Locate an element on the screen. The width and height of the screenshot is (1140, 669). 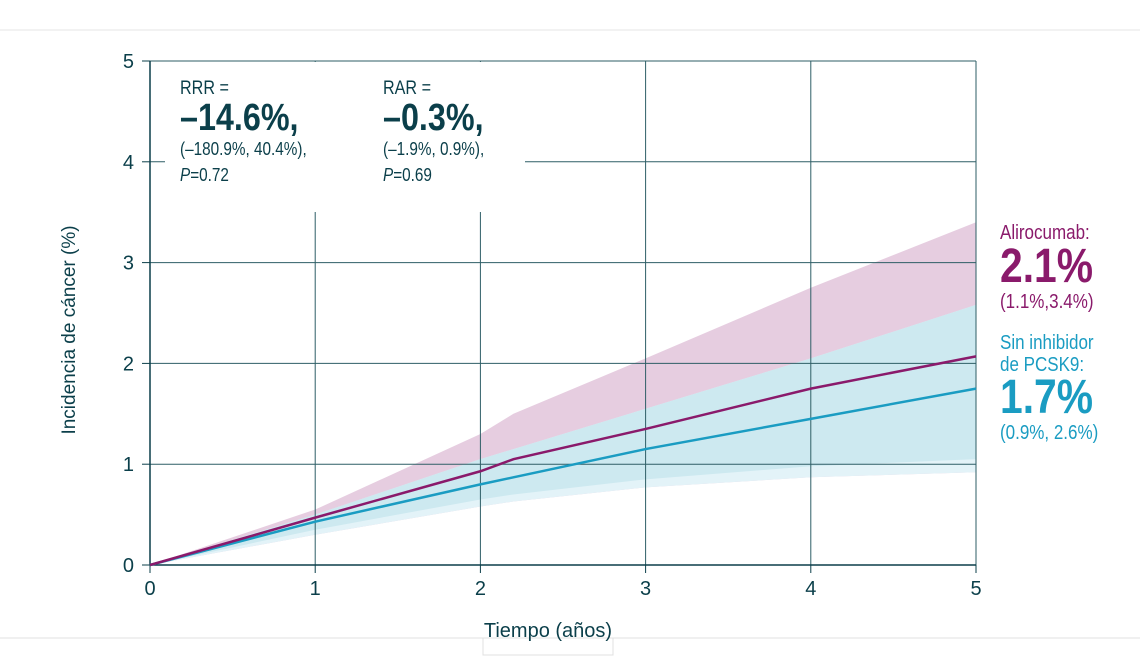
x-tick-label: 4 is located at coordinates (810, 589).